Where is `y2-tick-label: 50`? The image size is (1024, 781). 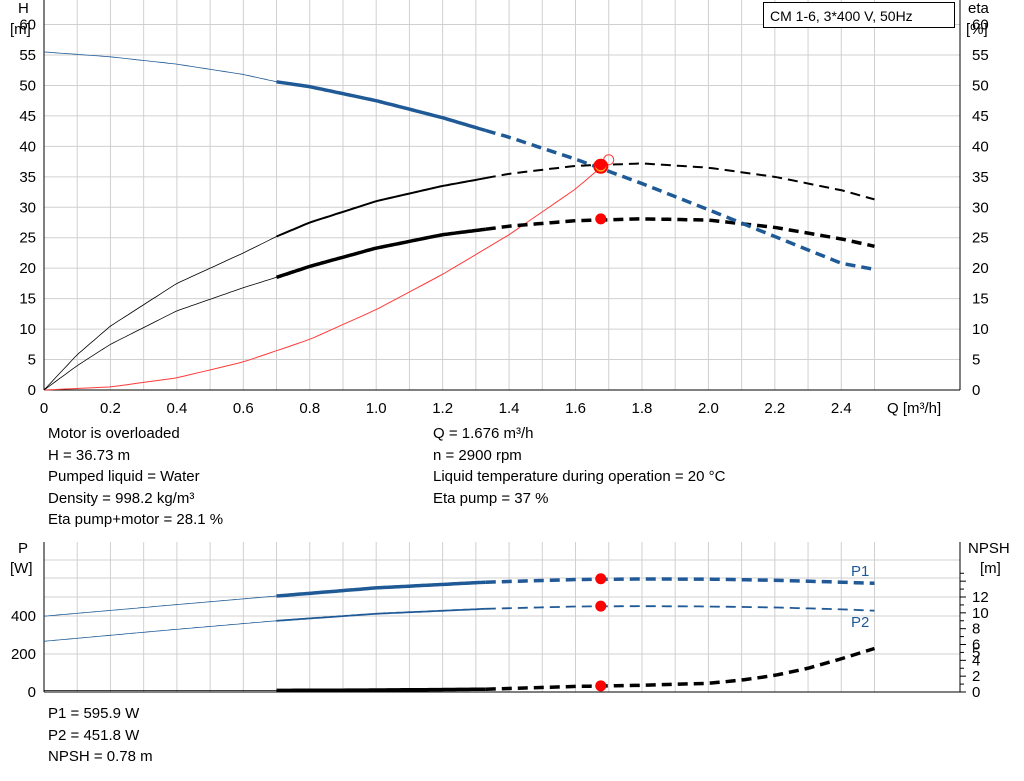
y2-tick-label: 50 is located at coordinates (980, 85).